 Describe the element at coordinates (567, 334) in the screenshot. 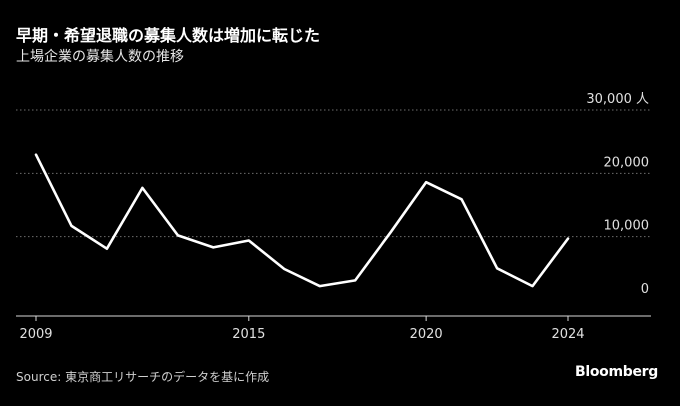

I see `x-tick-label-3: 2024` at that location.